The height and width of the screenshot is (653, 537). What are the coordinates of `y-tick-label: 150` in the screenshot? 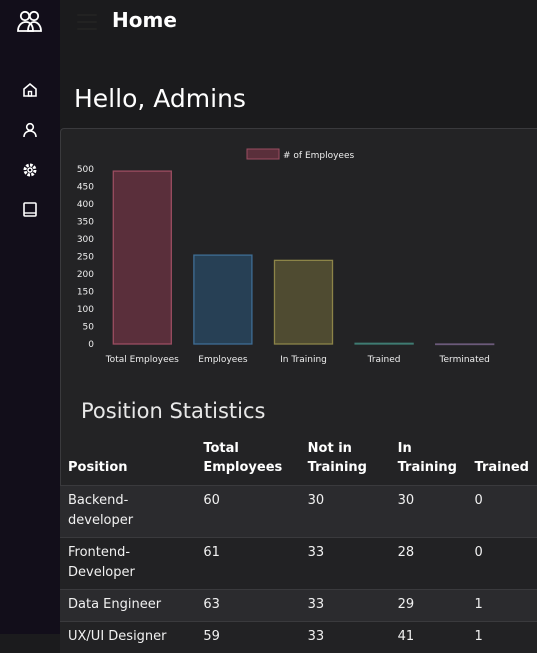 It's located at (85, 293).